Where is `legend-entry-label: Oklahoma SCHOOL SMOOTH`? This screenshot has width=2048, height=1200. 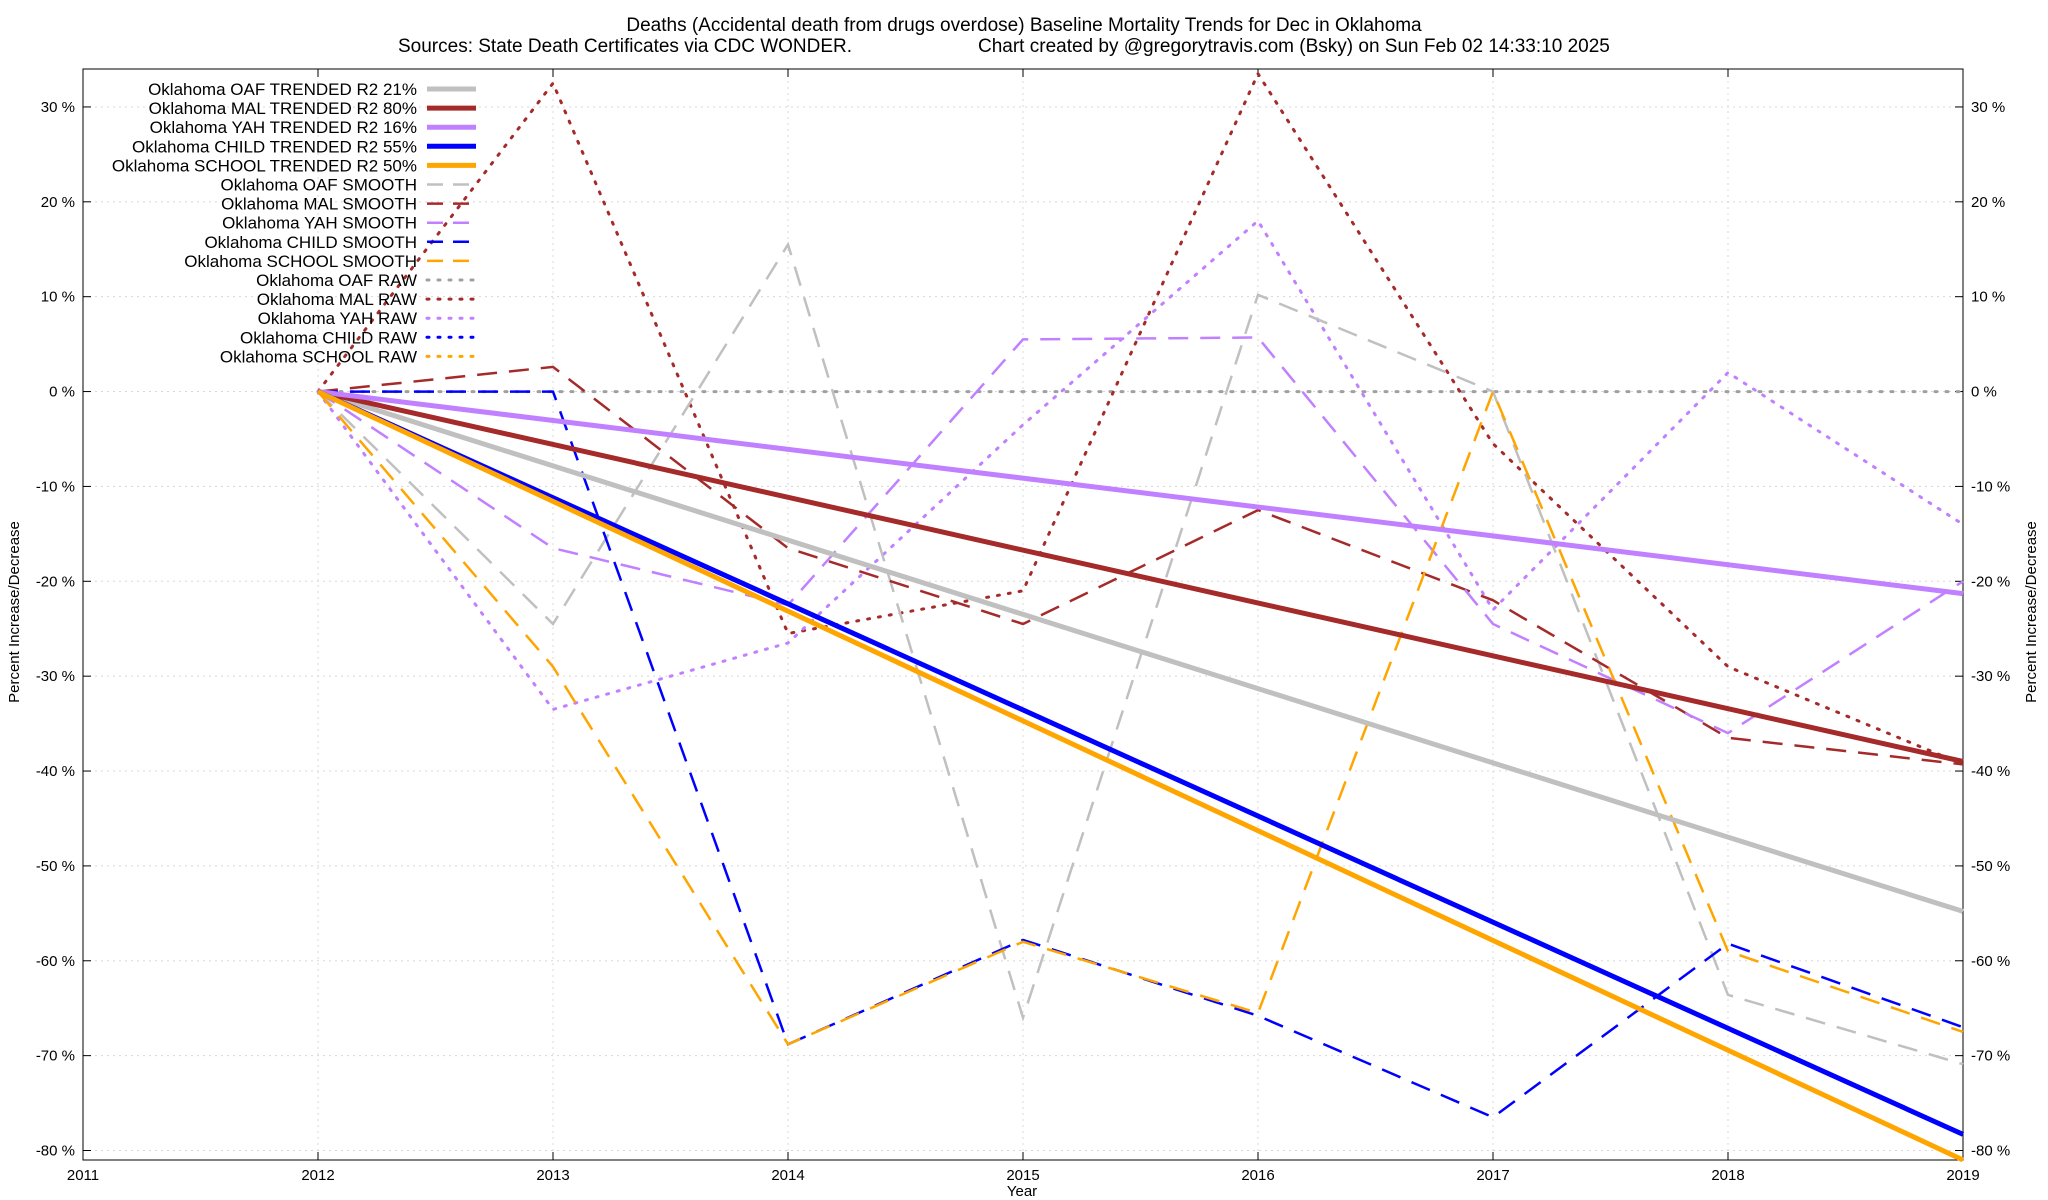 legend-entry-label: Oklahoma SCHOOL SMOOTH is located at coordinates (300, 261).